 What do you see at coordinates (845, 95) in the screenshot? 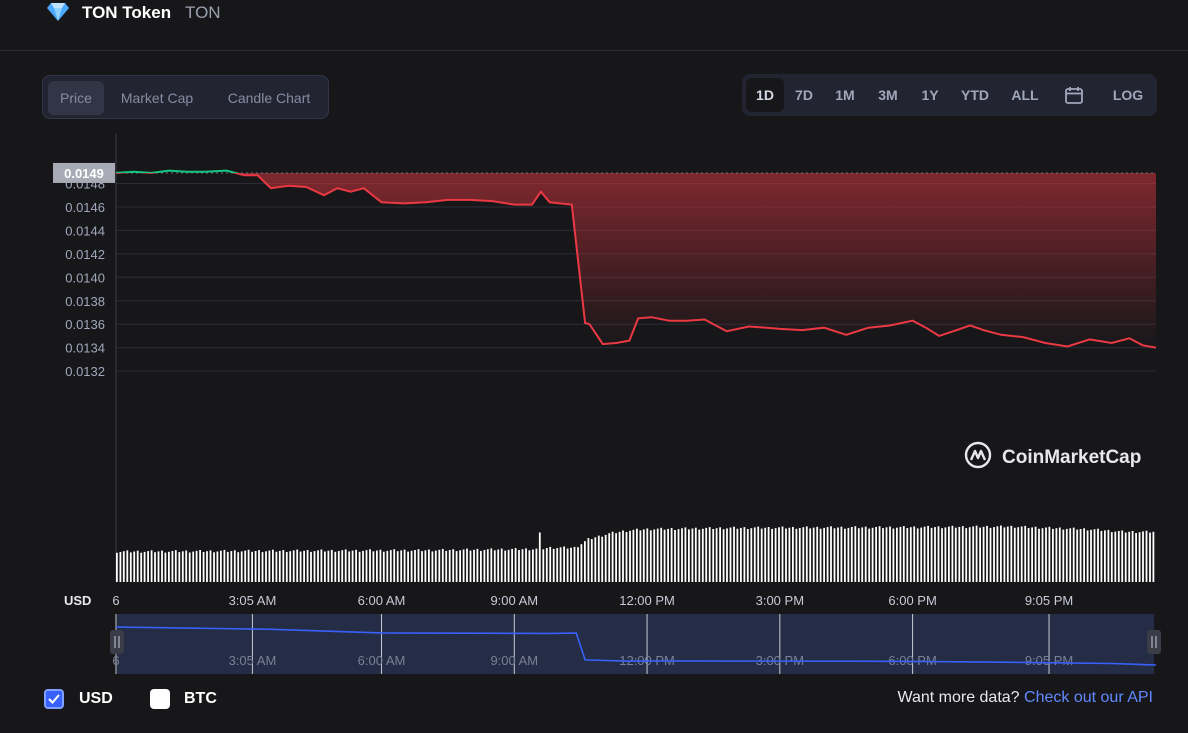
I see `range-1m-button: 1M` at bounding box center [845, 95].